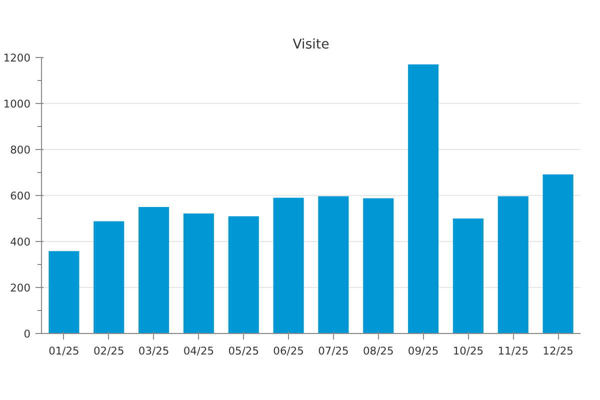  What do you see at coordinates (17, 58) in the screenshot?
I see `y-tick-label: 1200` at bounding box center [17, 58].